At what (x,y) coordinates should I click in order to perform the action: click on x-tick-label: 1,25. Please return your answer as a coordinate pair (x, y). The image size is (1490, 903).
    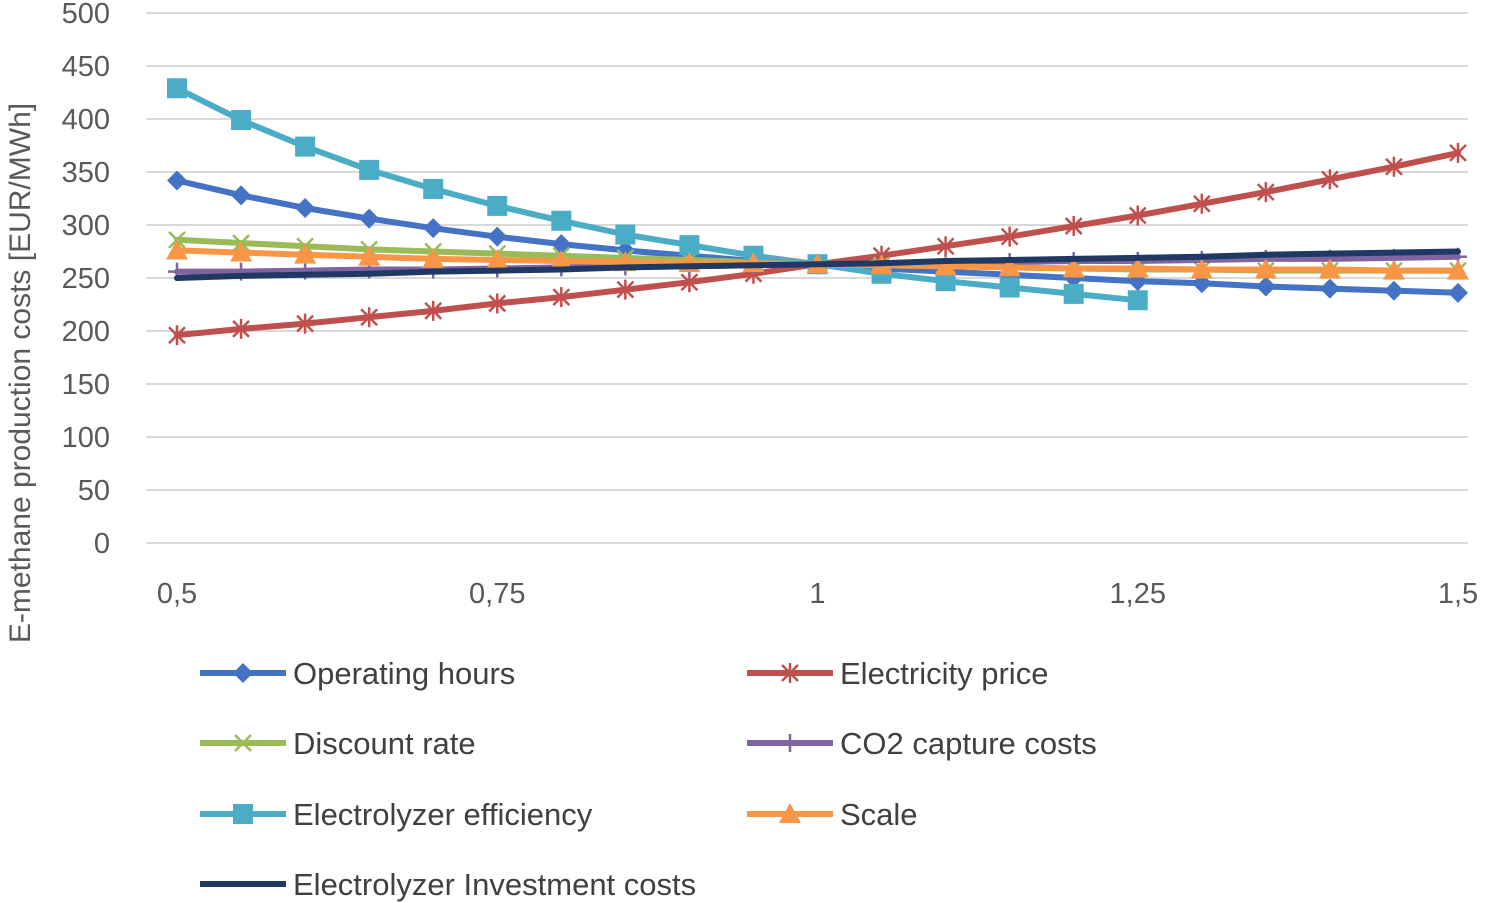
    Looking at the image, I should click on (1138, 594).